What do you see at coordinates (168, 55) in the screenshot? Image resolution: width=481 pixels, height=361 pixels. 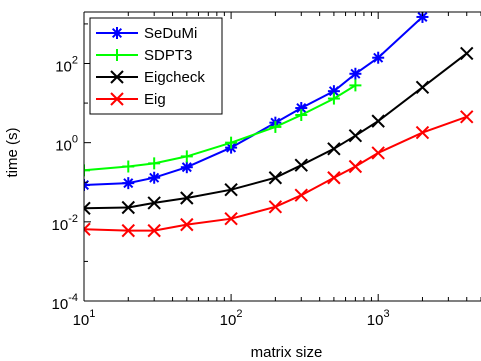 I see `legend-label: SDPT3` at bounding box center [168, 55].